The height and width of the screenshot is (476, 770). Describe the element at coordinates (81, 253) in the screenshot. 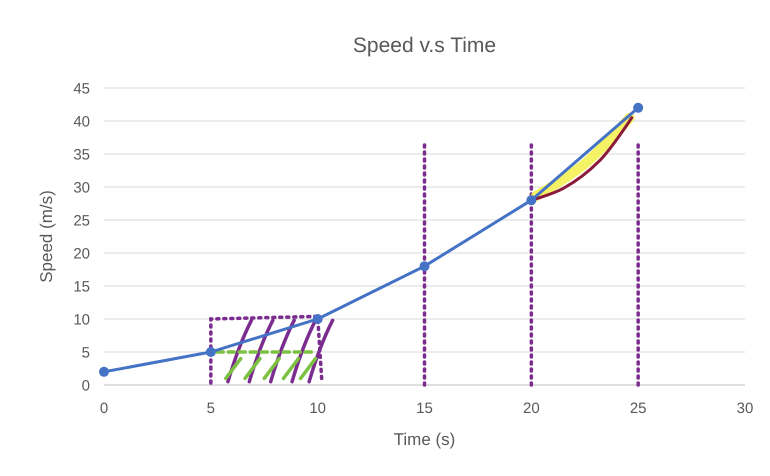

I see `y-tick-label: 20` at that location.